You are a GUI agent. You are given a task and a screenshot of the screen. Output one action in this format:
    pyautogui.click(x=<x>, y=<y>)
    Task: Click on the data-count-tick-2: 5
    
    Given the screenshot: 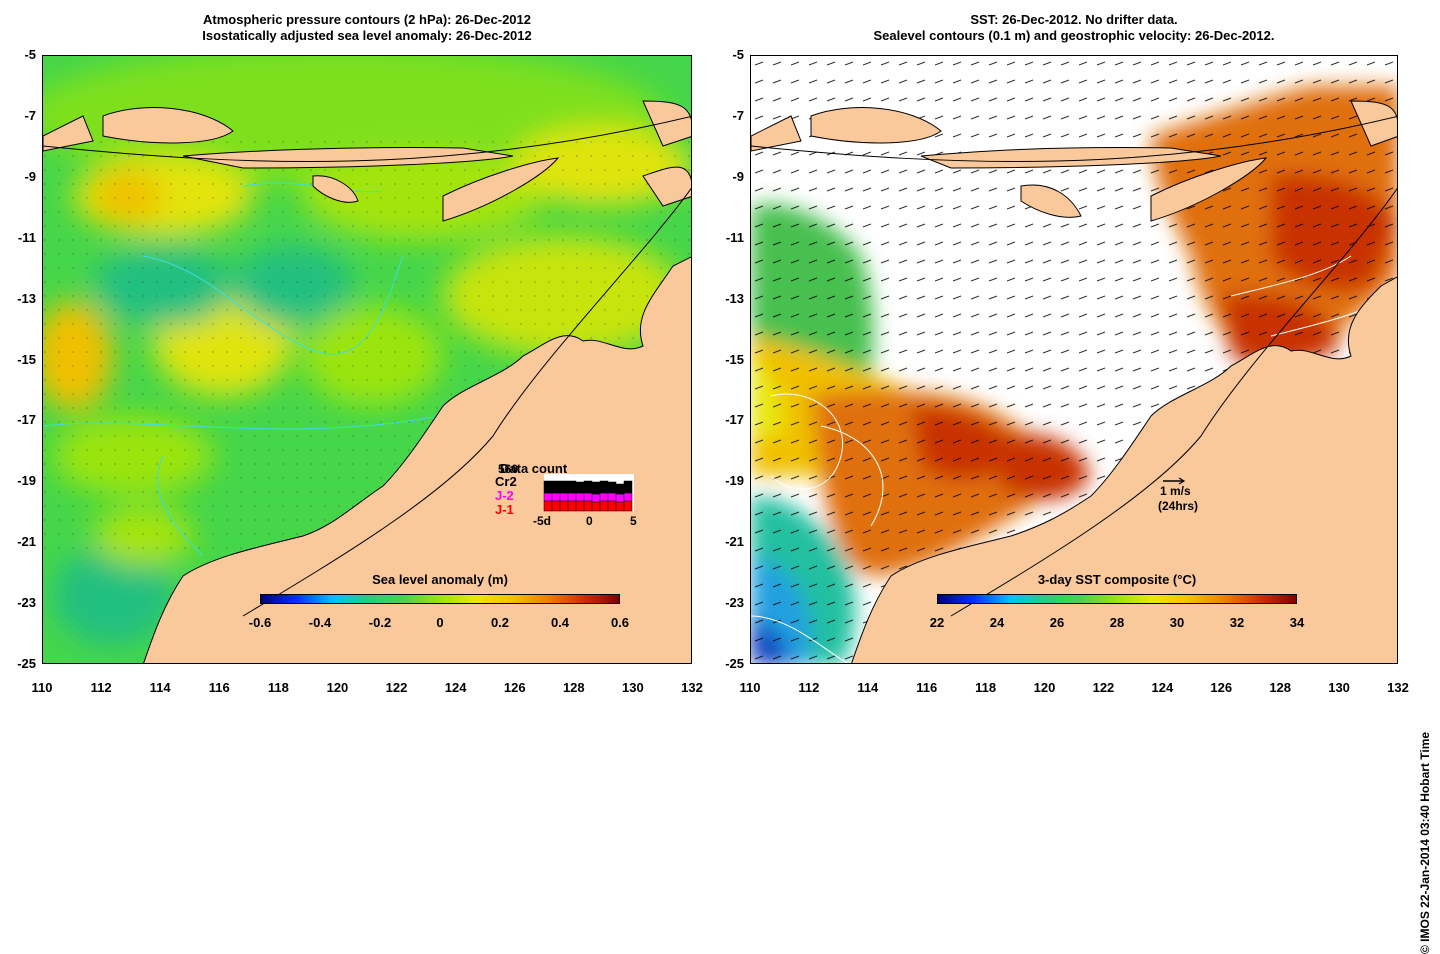 What is the action you would take?
    pyautogui.click(x=633, y=521)
    